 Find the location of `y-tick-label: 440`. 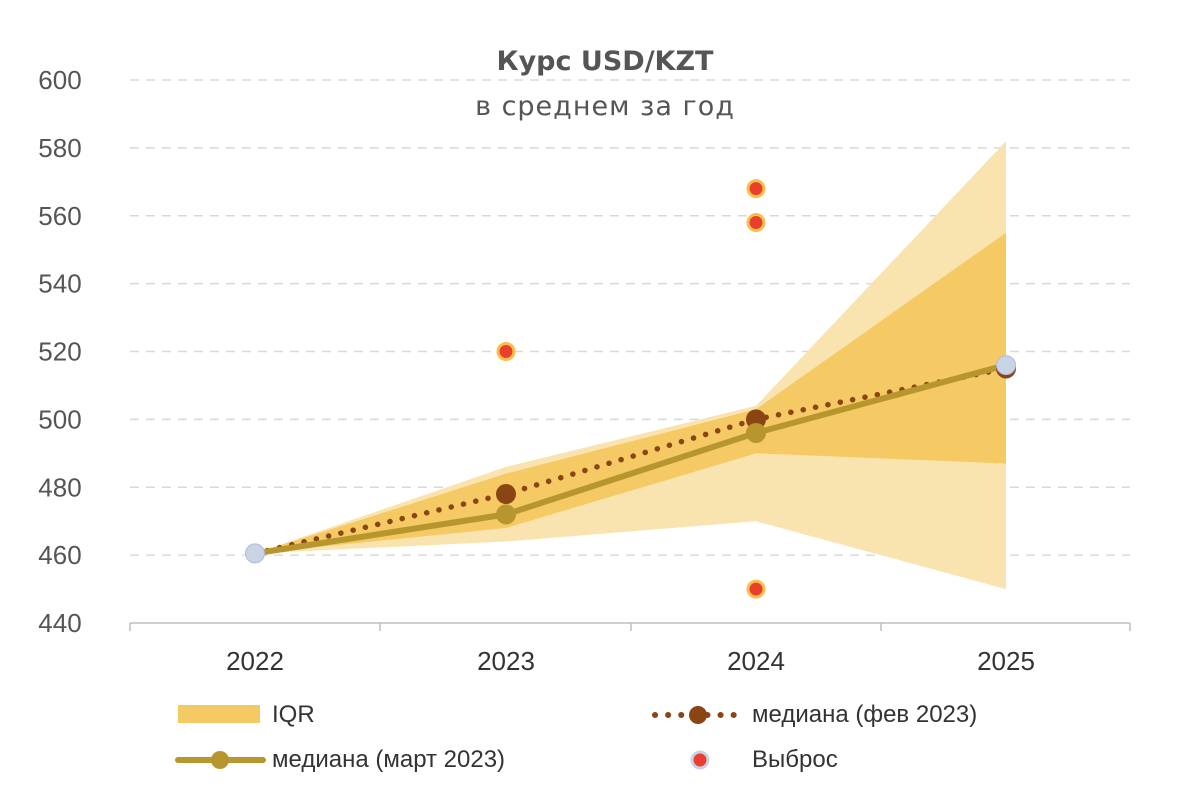

y-tick-label: 440 is located at coordinates (59, 623).